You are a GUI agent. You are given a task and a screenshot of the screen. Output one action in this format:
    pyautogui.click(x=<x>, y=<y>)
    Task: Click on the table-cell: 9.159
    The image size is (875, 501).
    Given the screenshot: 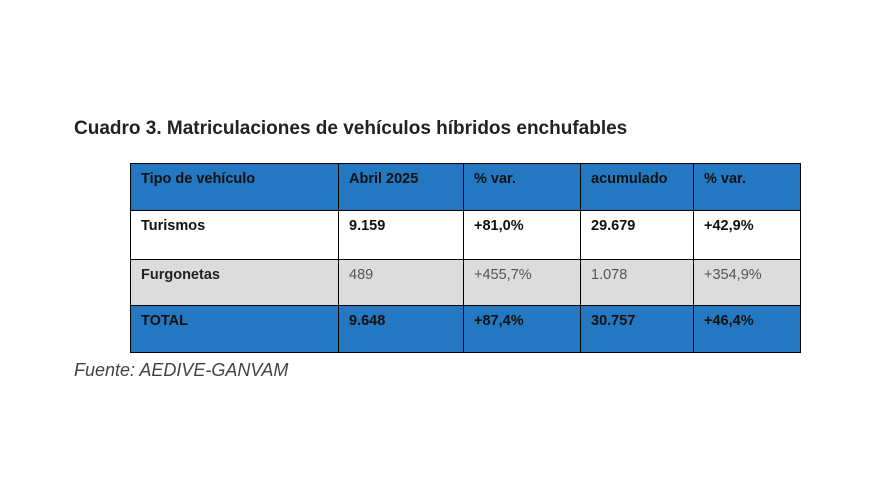 What is the action you would take?
    pyautogui.click(x=401, y=235)
    